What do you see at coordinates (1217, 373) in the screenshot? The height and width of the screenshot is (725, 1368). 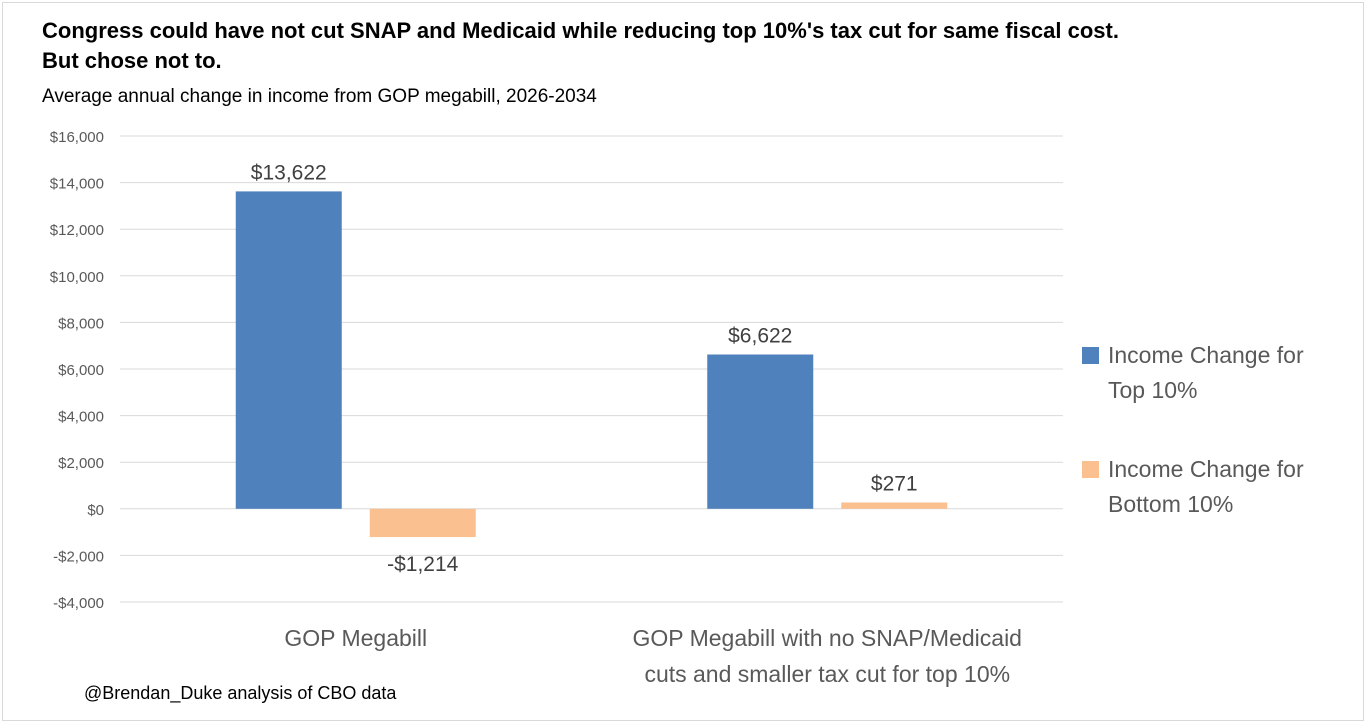 I see `legend-item-top: Income Change for Top 10%` at bounding box center [1217, 373].